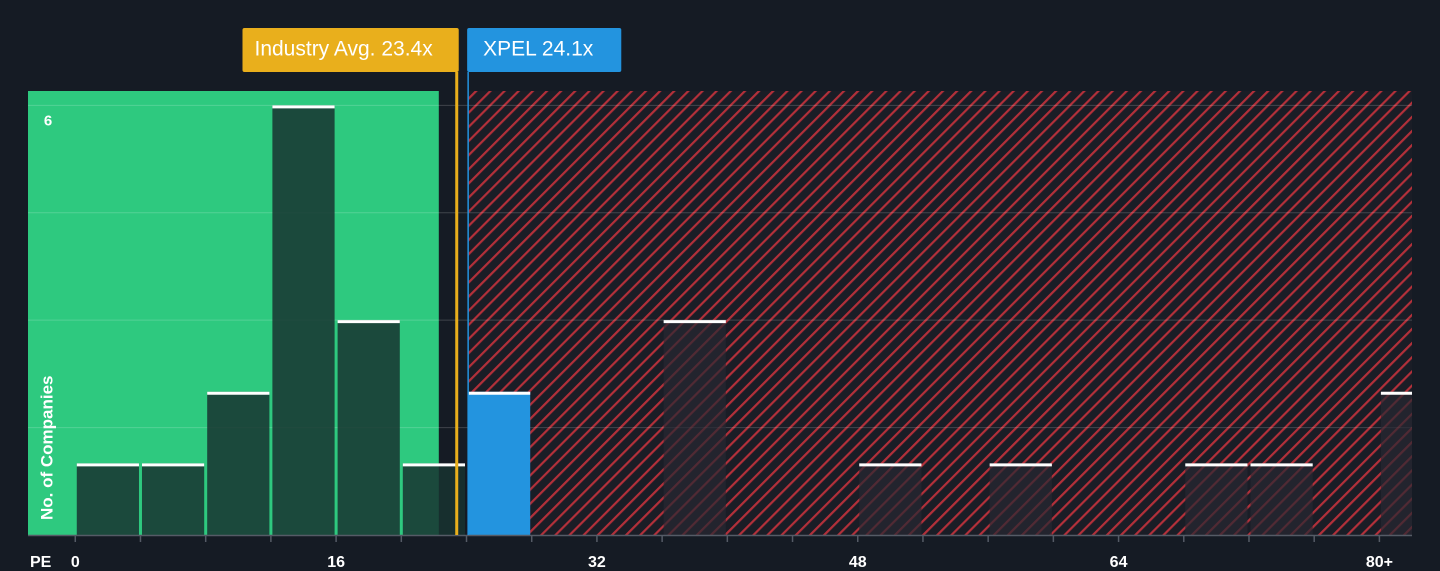 This screenshot has height=571, width=1440. Describe the element at coordinates (46, 447) in the screenshot. I see `y-axis-label: No. of Companies` at that location.